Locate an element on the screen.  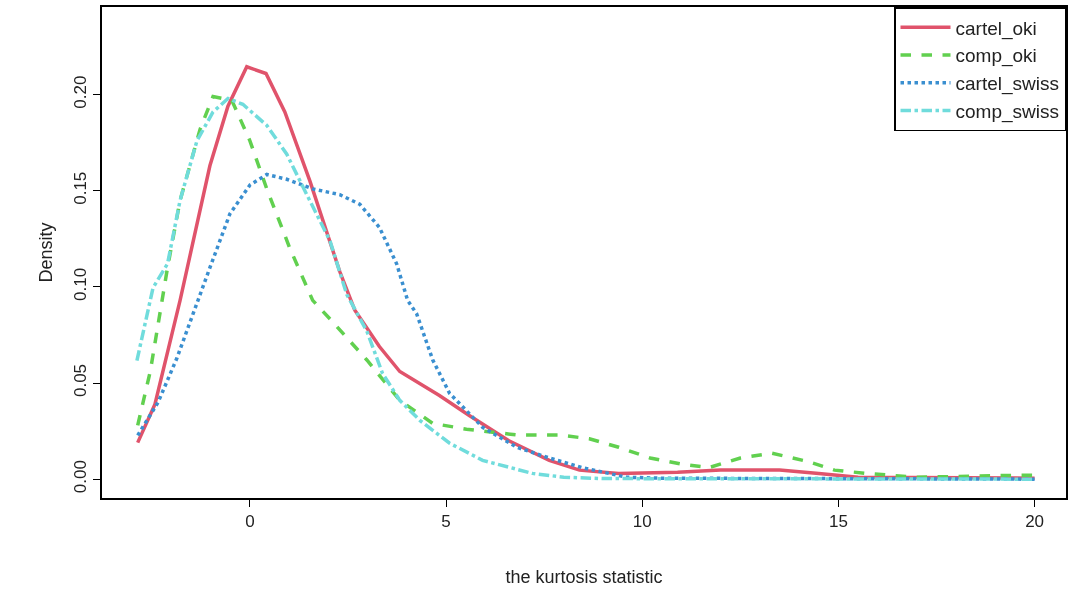
y-tick-label: 0.05 is located at coordinates (81, 380).